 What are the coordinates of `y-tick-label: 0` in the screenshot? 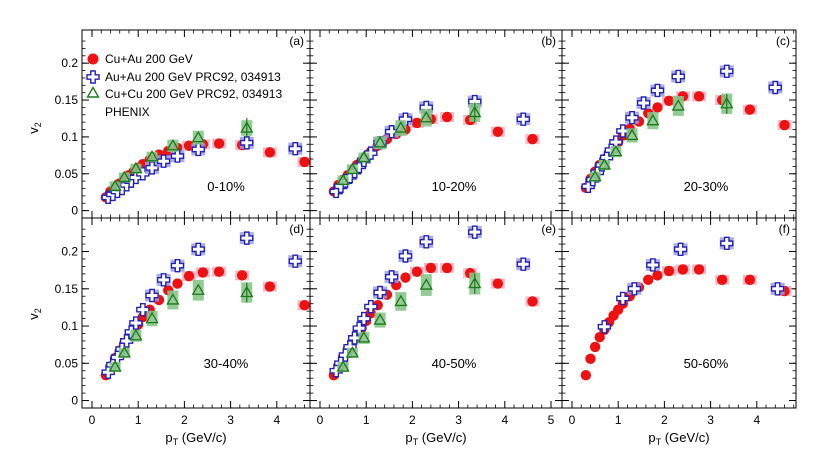 It's located at (74, 401).